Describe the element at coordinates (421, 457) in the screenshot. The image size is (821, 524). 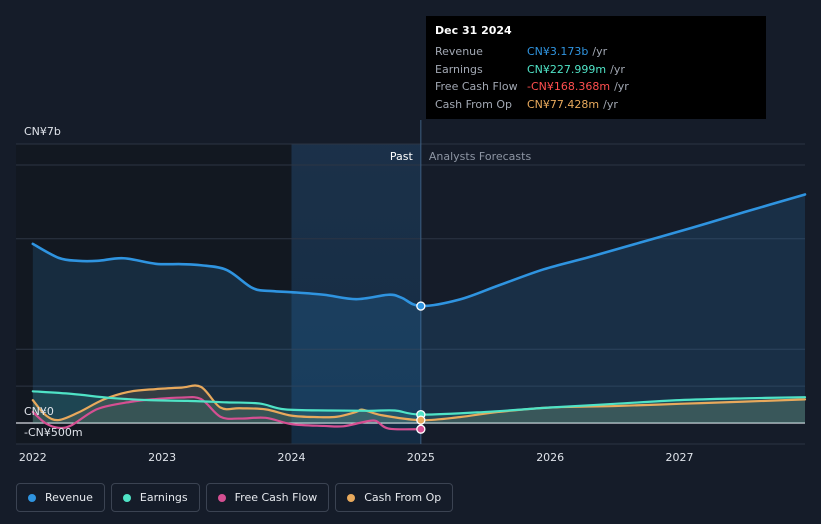
I see `x-tick-label: 2025` at that location.